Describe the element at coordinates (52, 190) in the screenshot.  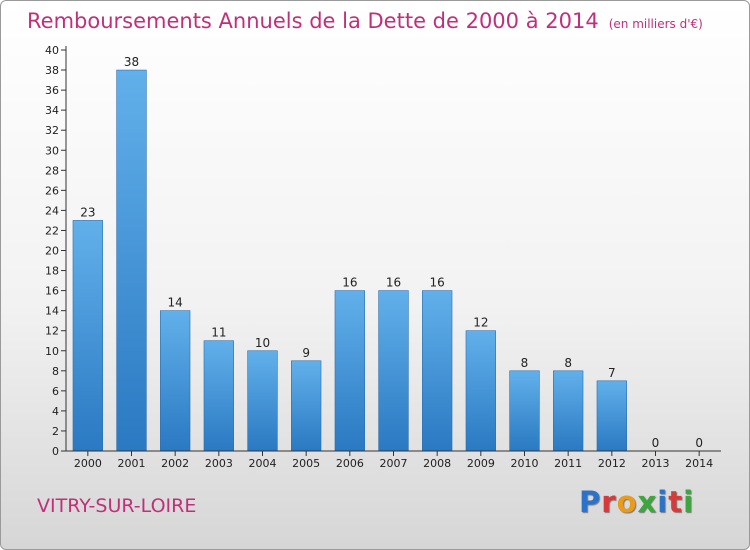
I see `y-tick-label: 26` at that location.